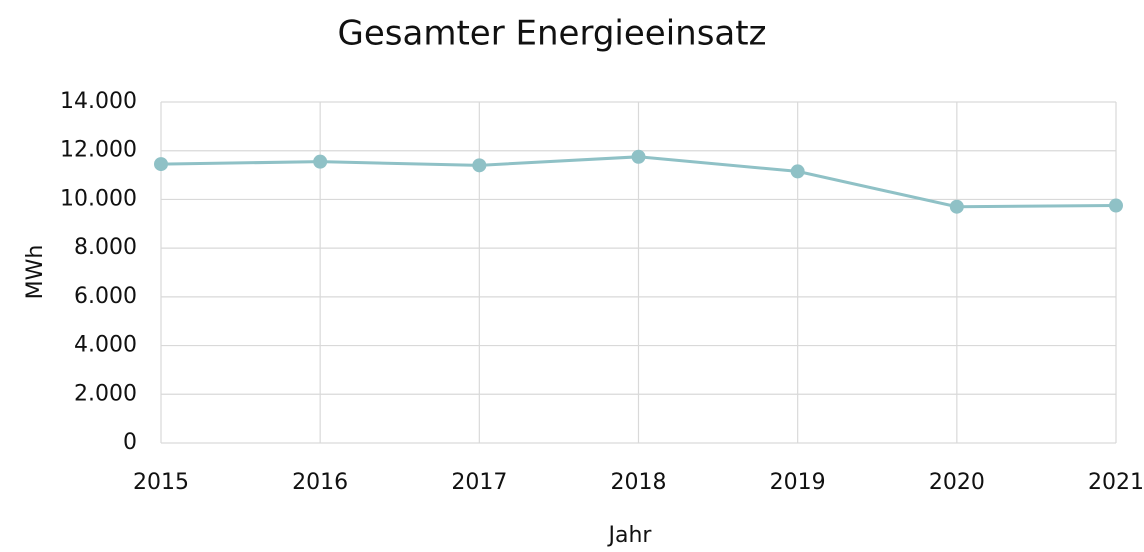  Describe the element at coordinates (98, 198) in the screenshot. I see `y-tick-label: 10.000` at that location.